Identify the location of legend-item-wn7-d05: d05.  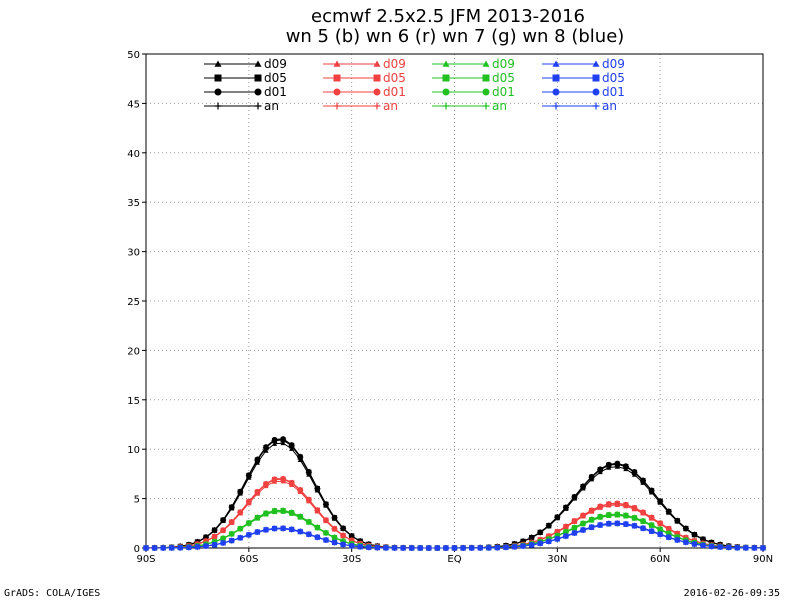
(473, 78).